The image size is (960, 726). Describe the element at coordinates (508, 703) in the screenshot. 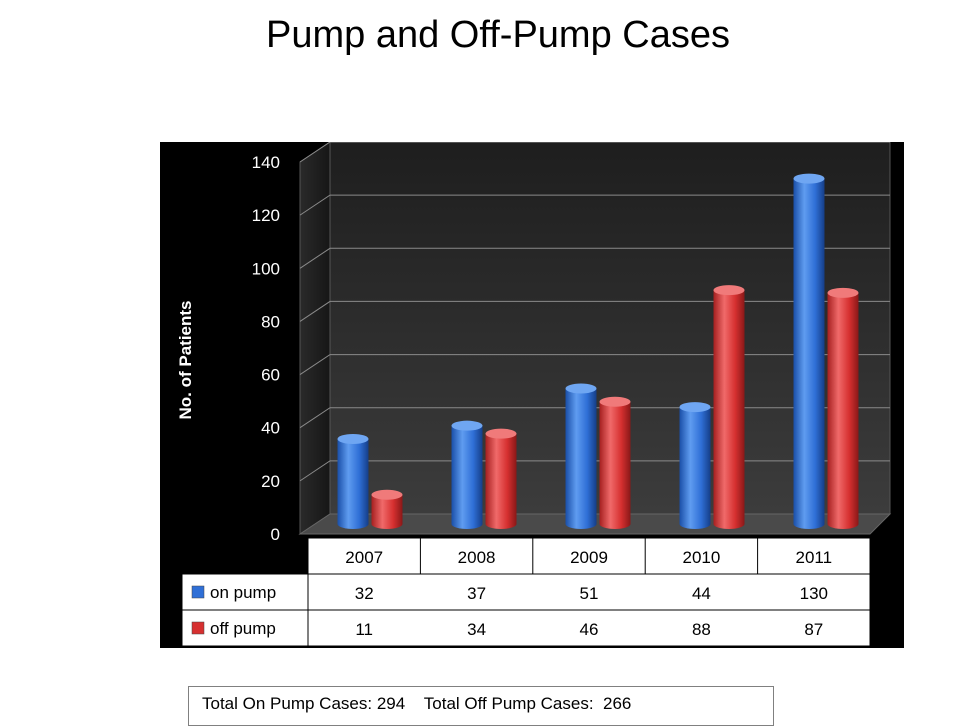

I see `off-pump-total-label: Total Off Pump Cases:` at that location.